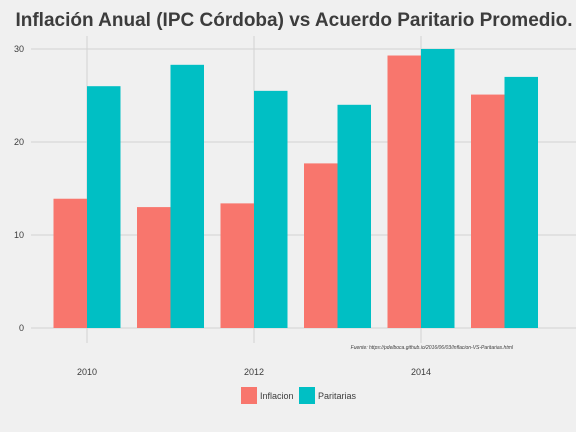  Describe the element at coordinates (438, 188) in the screenshot. I see `bar-paritarias-2014` at that location.